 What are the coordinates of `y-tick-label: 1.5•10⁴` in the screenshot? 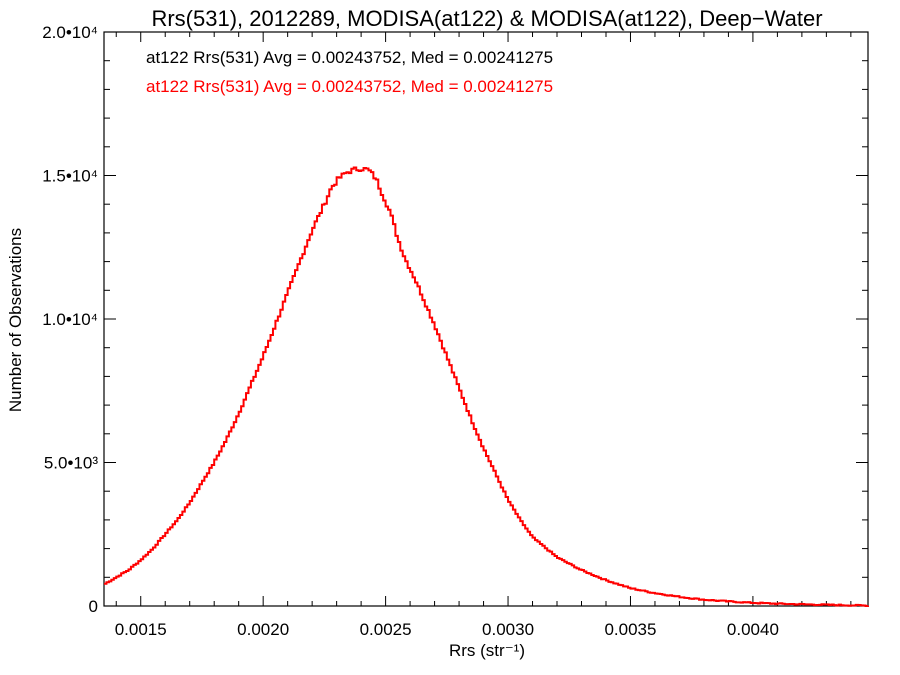 It's located at (70, 176).